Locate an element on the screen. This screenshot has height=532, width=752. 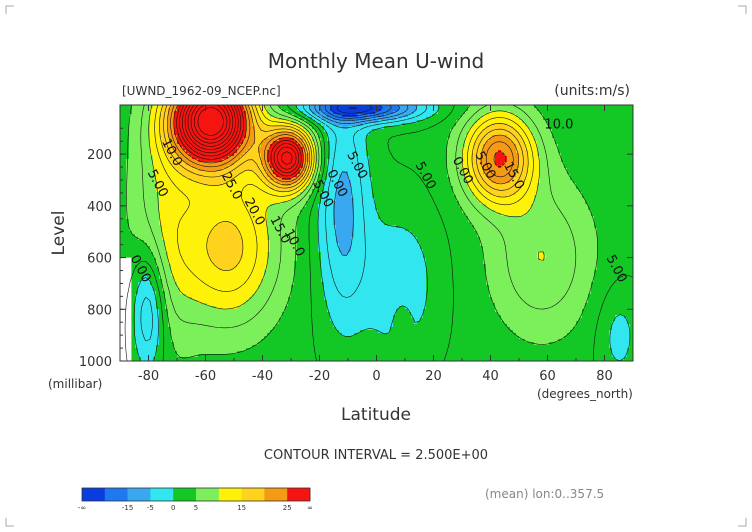
colorbar-label: -5 is located at coordinates (150, 508).